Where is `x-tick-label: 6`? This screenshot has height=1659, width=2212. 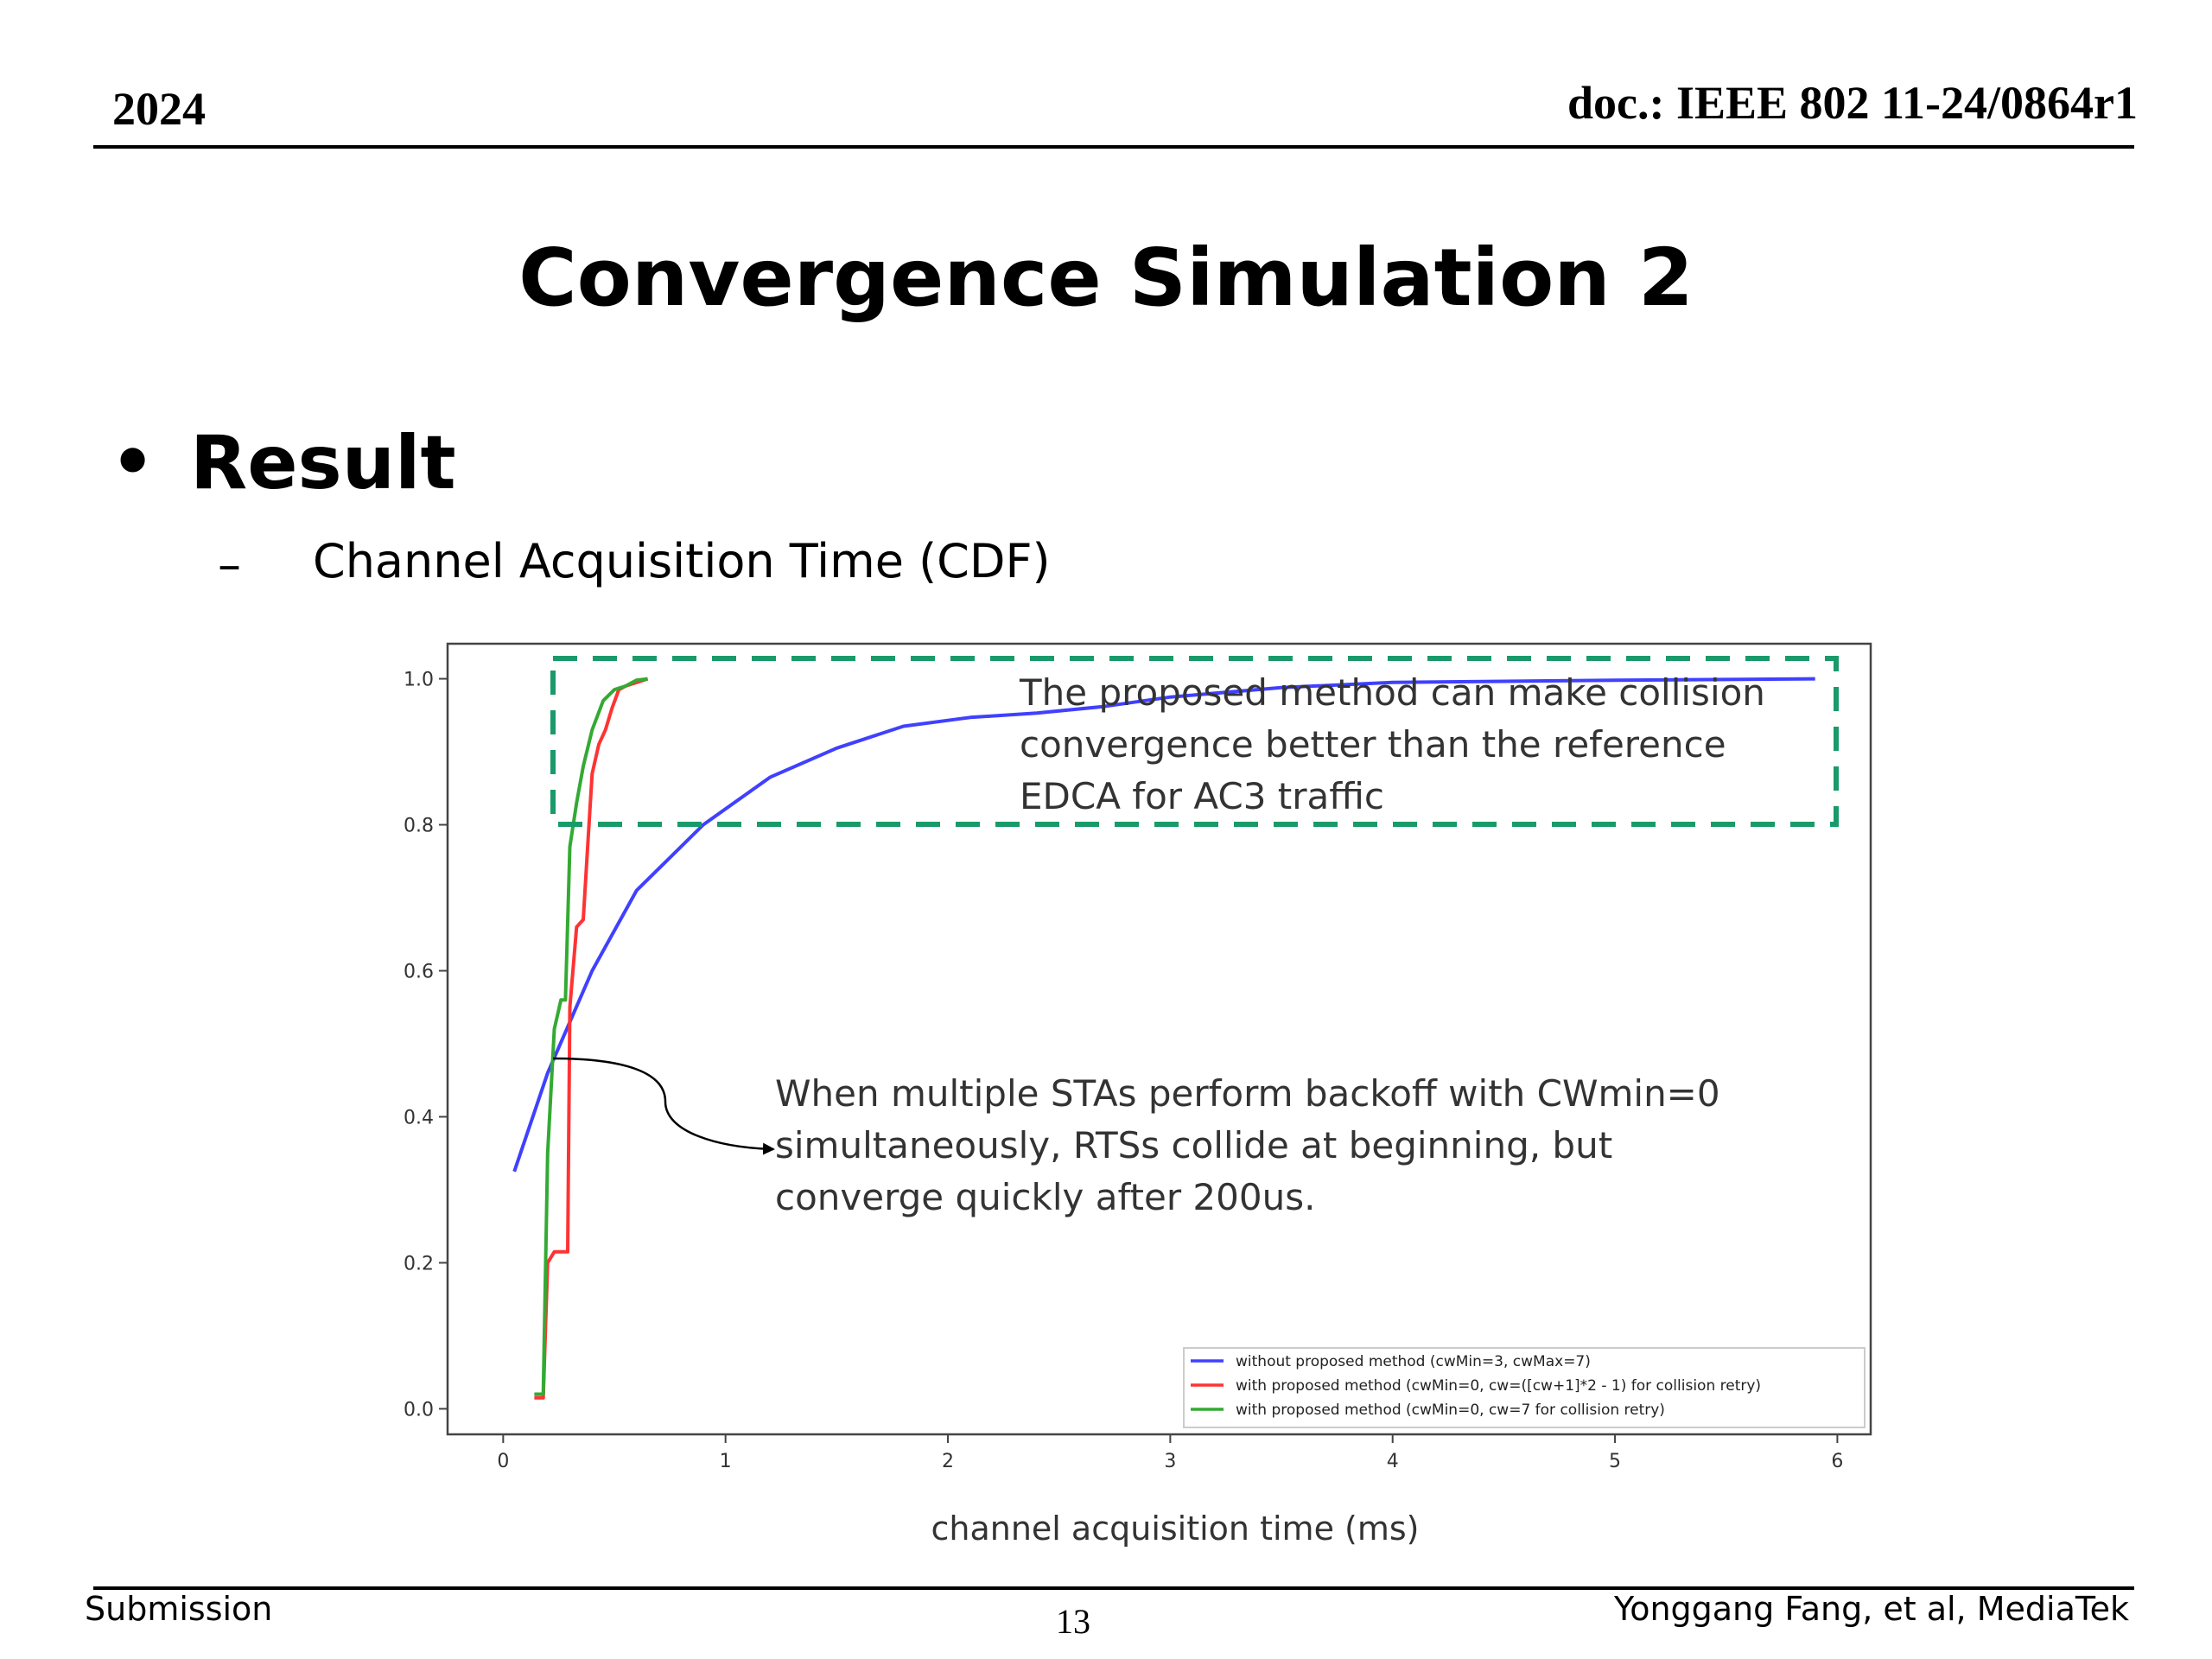 x-tick-label: 6 is located at coordinates (1837, 1461).